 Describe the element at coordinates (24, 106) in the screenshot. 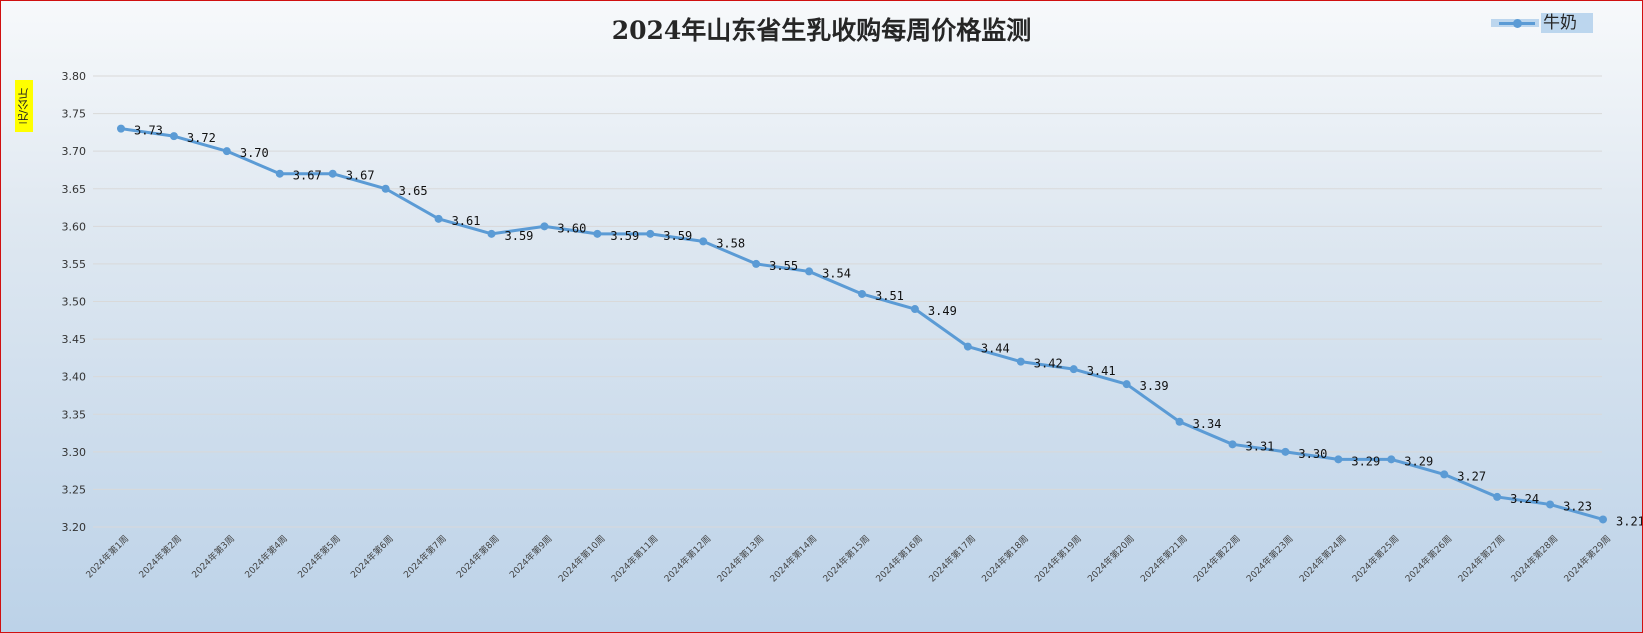

I see `y-axis-unit: 元/公斤` at that location.